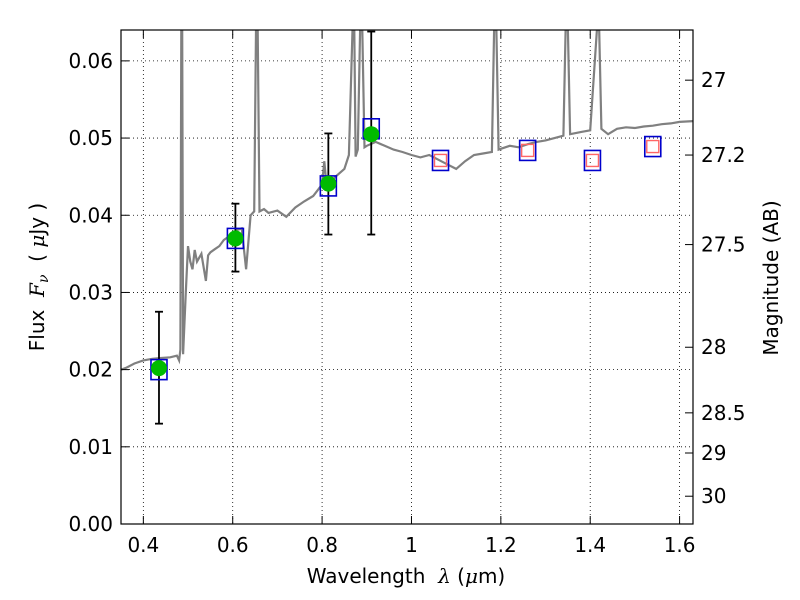  Describe the element at coordinates (771, 277) in the screenshot. I see `y2-axis-label: Magnitude (AB)` at that location.